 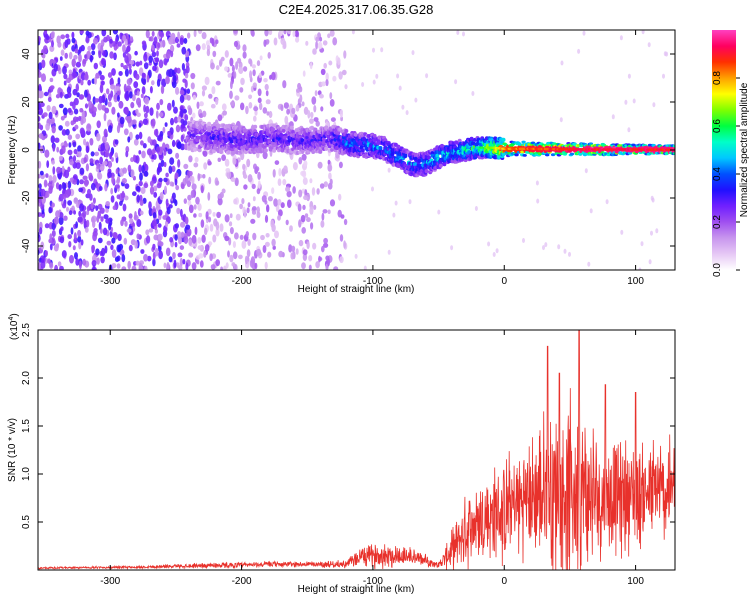 I want to click on snr-xtick-label: 0, so click(x=504, y=581).